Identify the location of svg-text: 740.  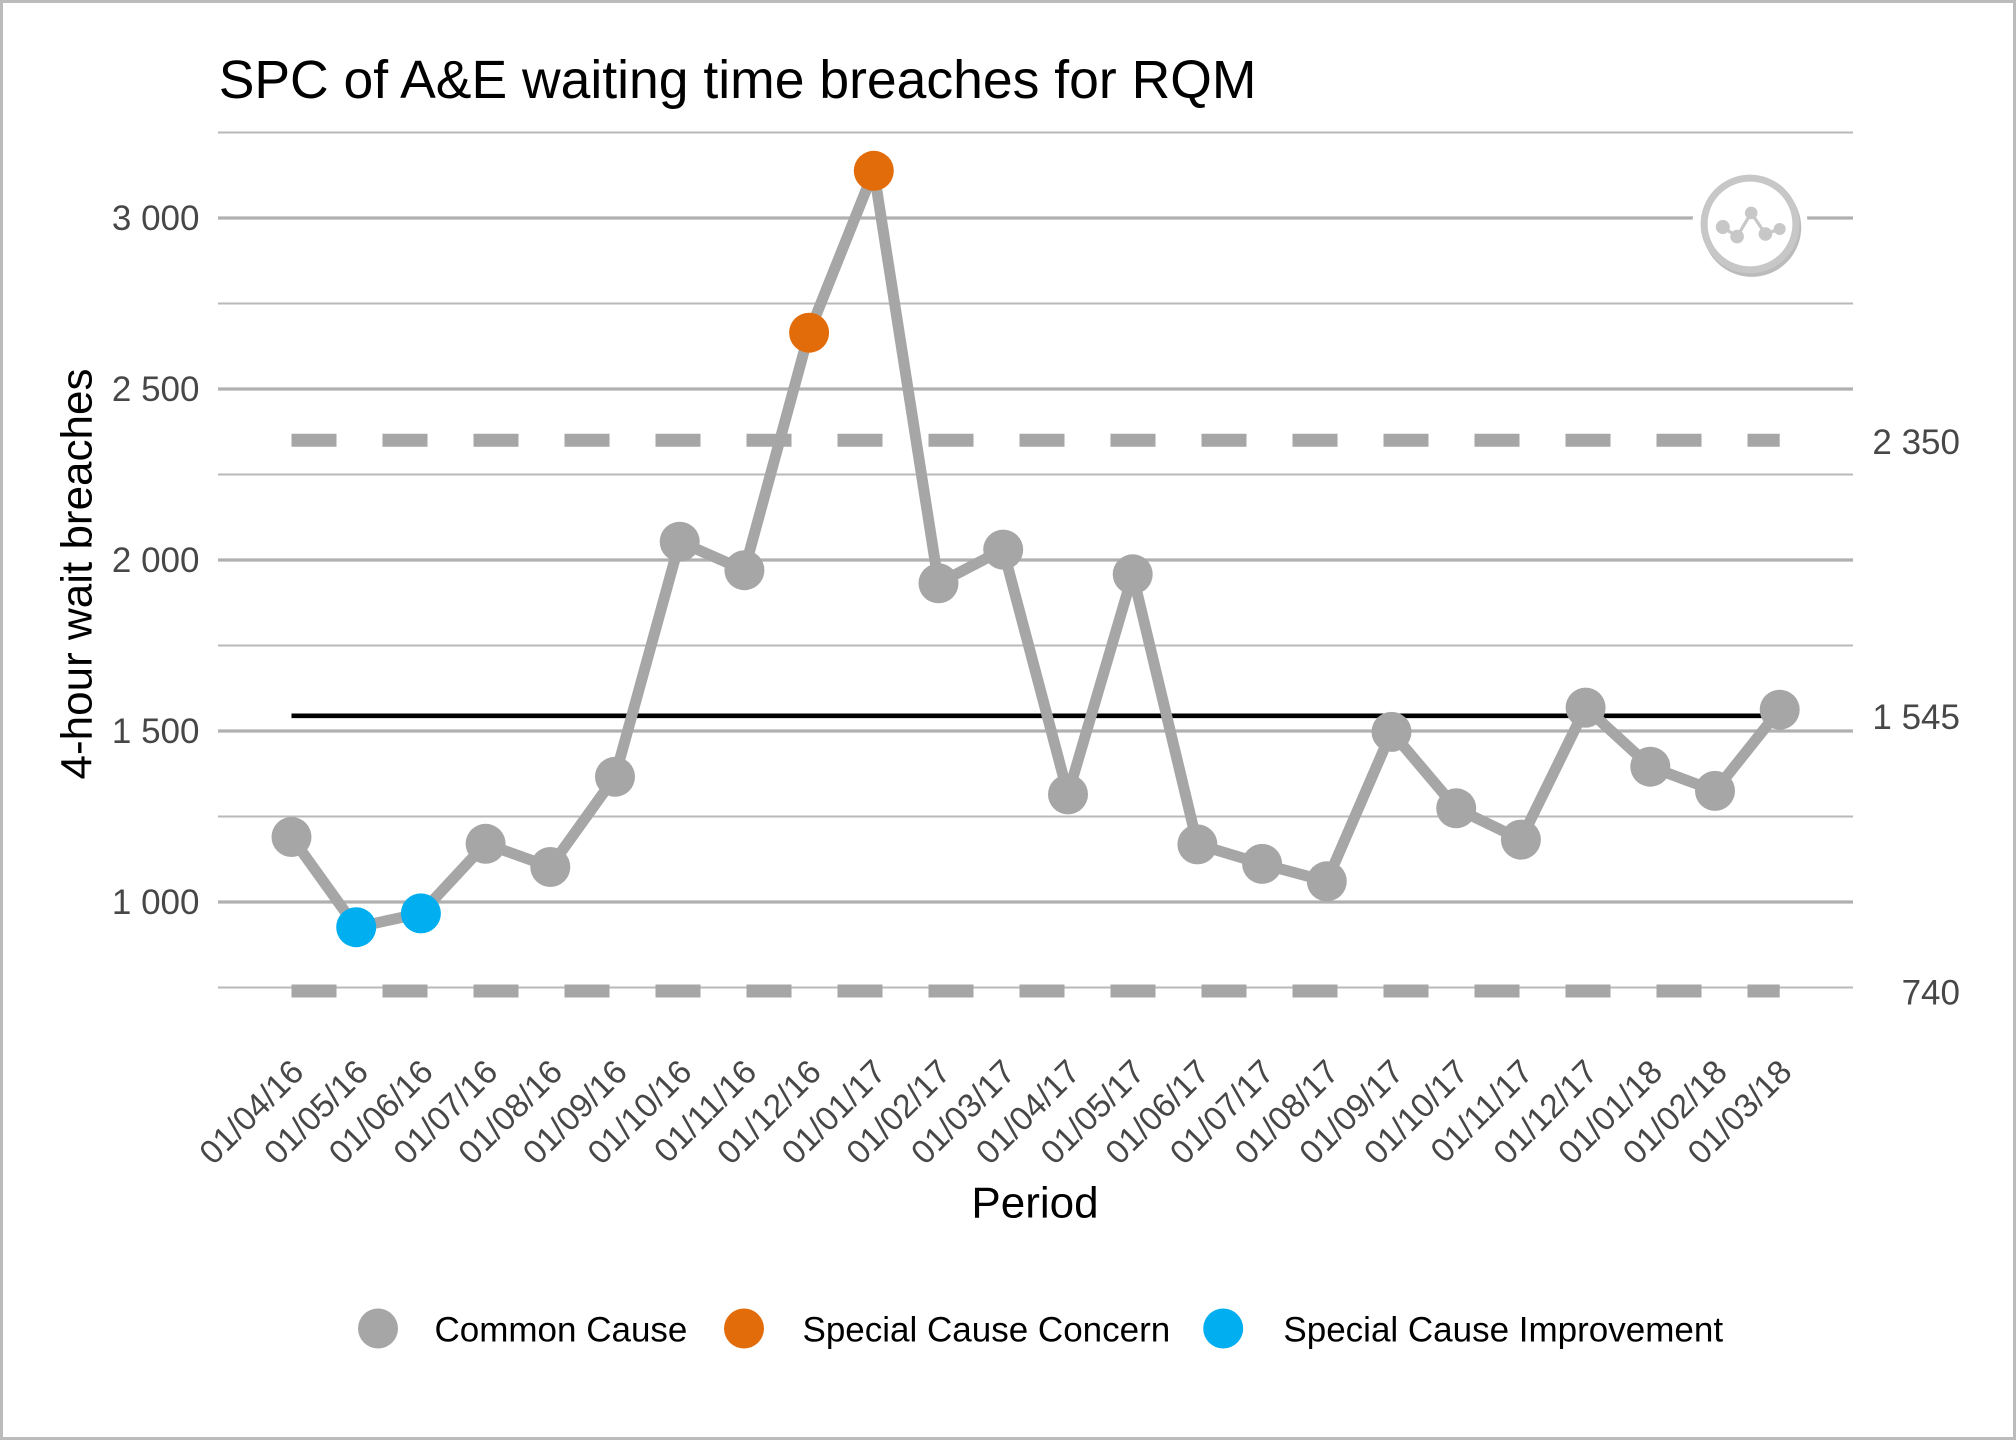
(1931, 993).